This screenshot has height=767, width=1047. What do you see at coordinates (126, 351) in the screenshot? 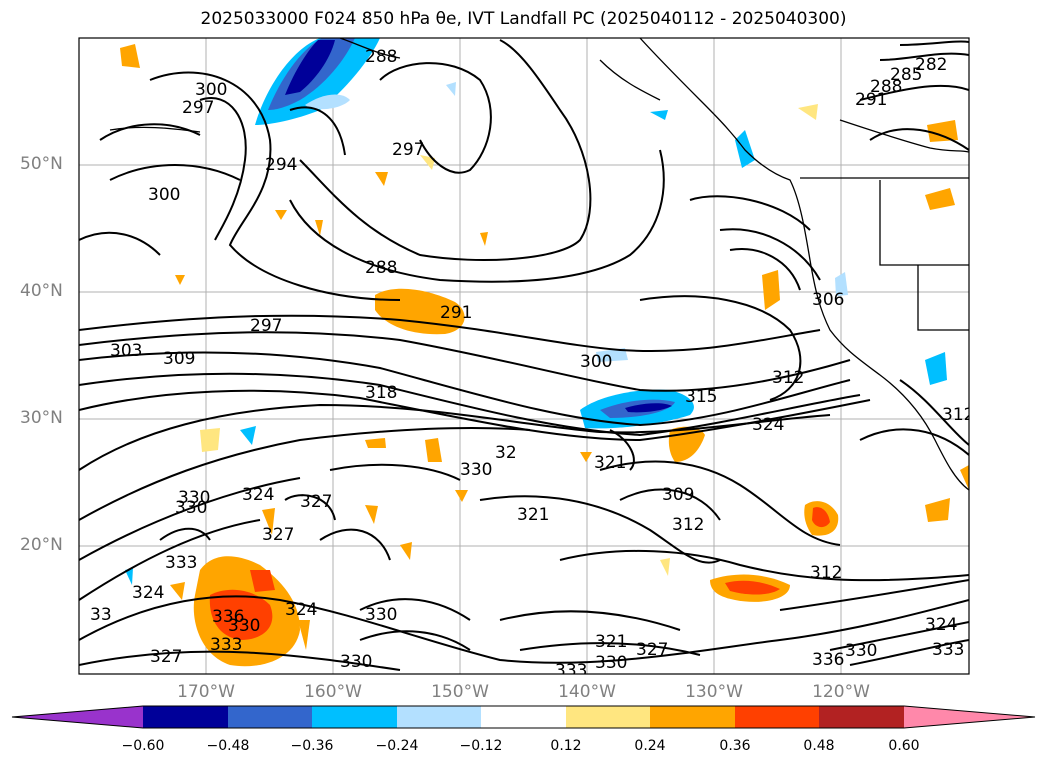
I see `contour-label: 303` at bounding box center [126, 351].